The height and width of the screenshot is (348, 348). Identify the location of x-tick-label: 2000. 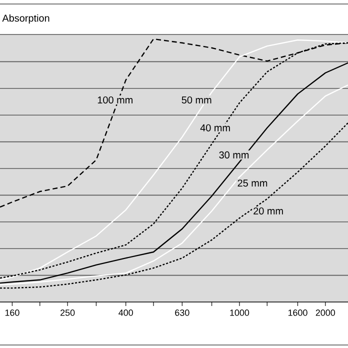
(326, 313).